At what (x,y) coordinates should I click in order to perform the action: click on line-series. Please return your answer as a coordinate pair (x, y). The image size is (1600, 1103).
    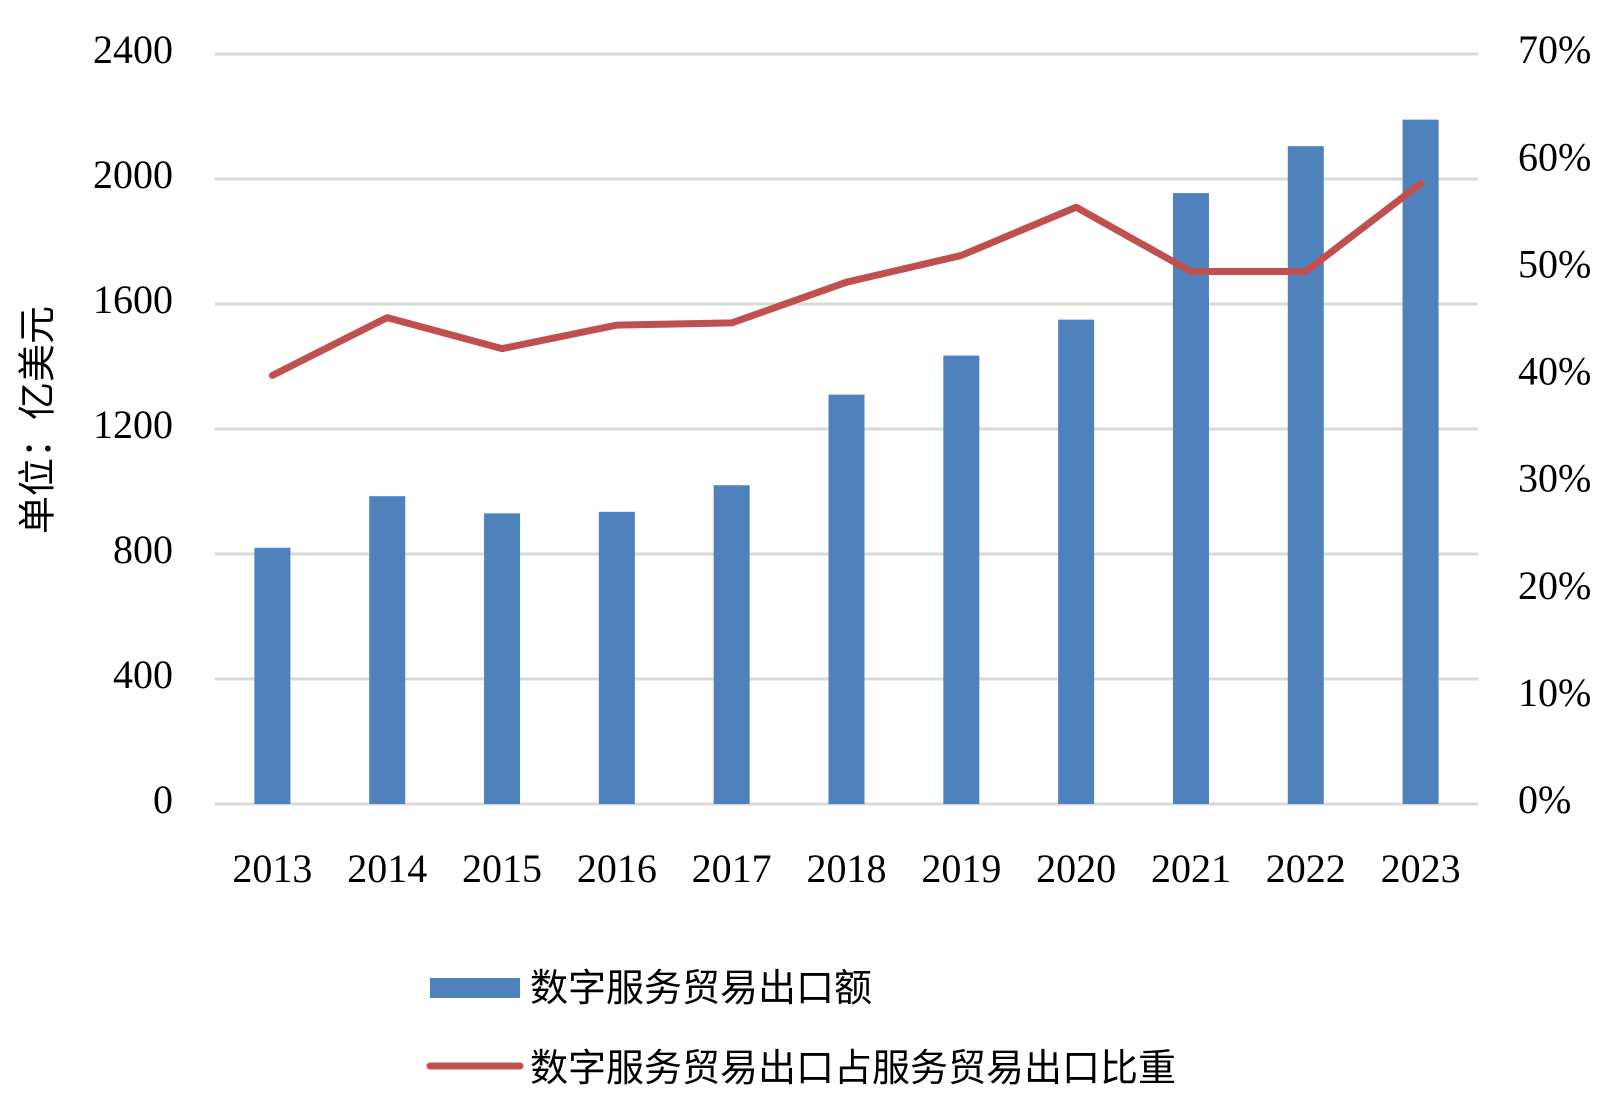
    Looking at the image, I should click on (846, 279).